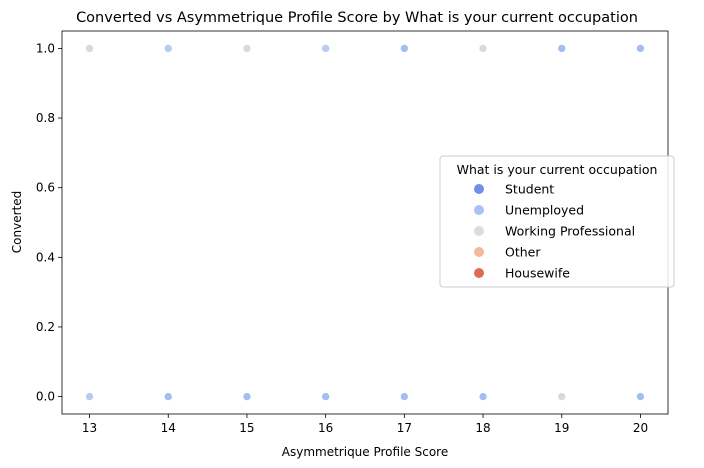  Describe the element at coordinates (482, 428) in the screenshot. I see `x-tick-label: 18` at that location.